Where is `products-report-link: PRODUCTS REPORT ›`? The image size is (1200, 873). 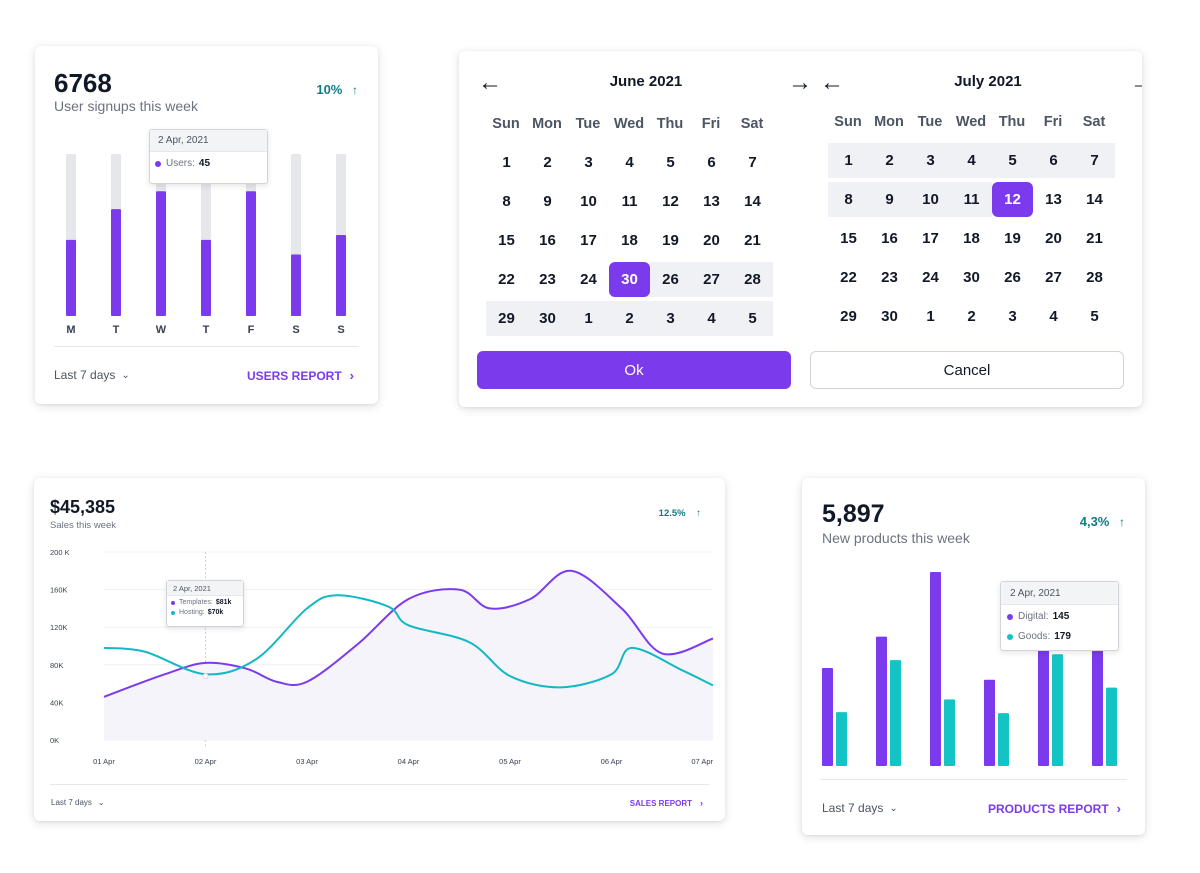 products-report-link: PRODUCTS REPORT › is located at coordinates (1054, 808).